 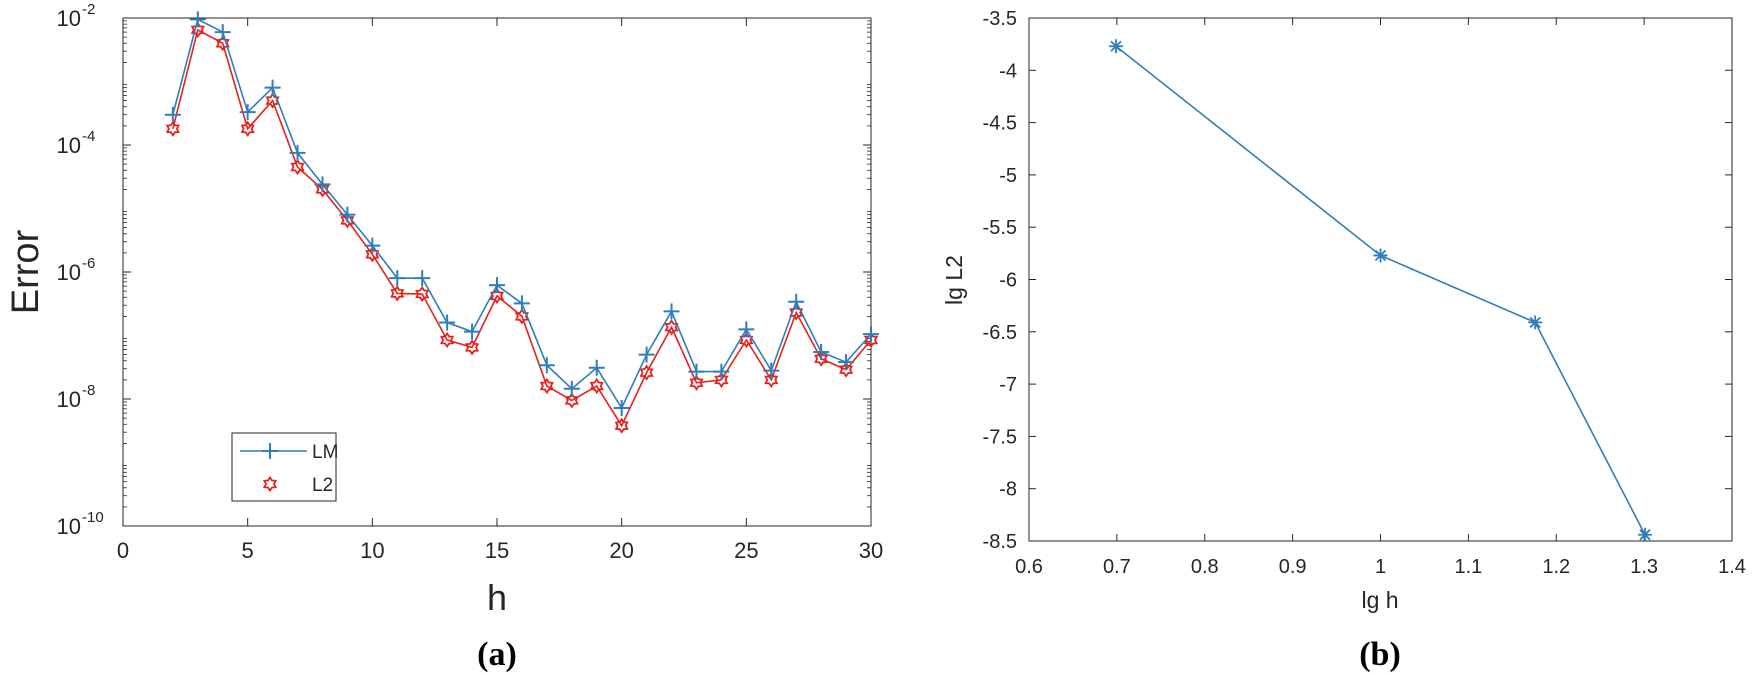 I want to click on chart-b-x-tick-label: 0.7, so click(x=1117, y=567).